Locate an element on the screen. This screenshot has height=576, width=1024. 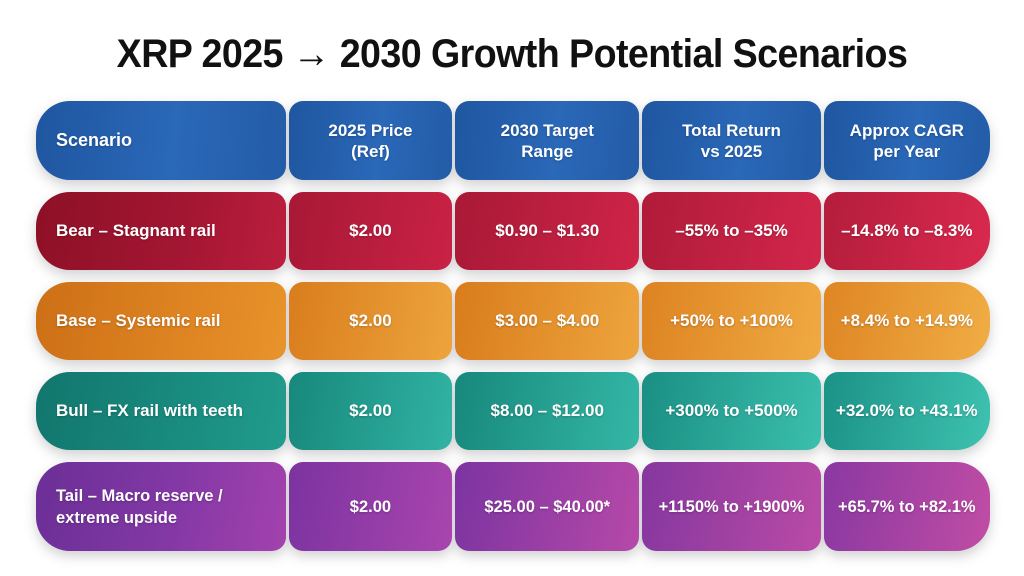
value-total-return-bear: –55% to –35% is located at coordinates (731, 230).